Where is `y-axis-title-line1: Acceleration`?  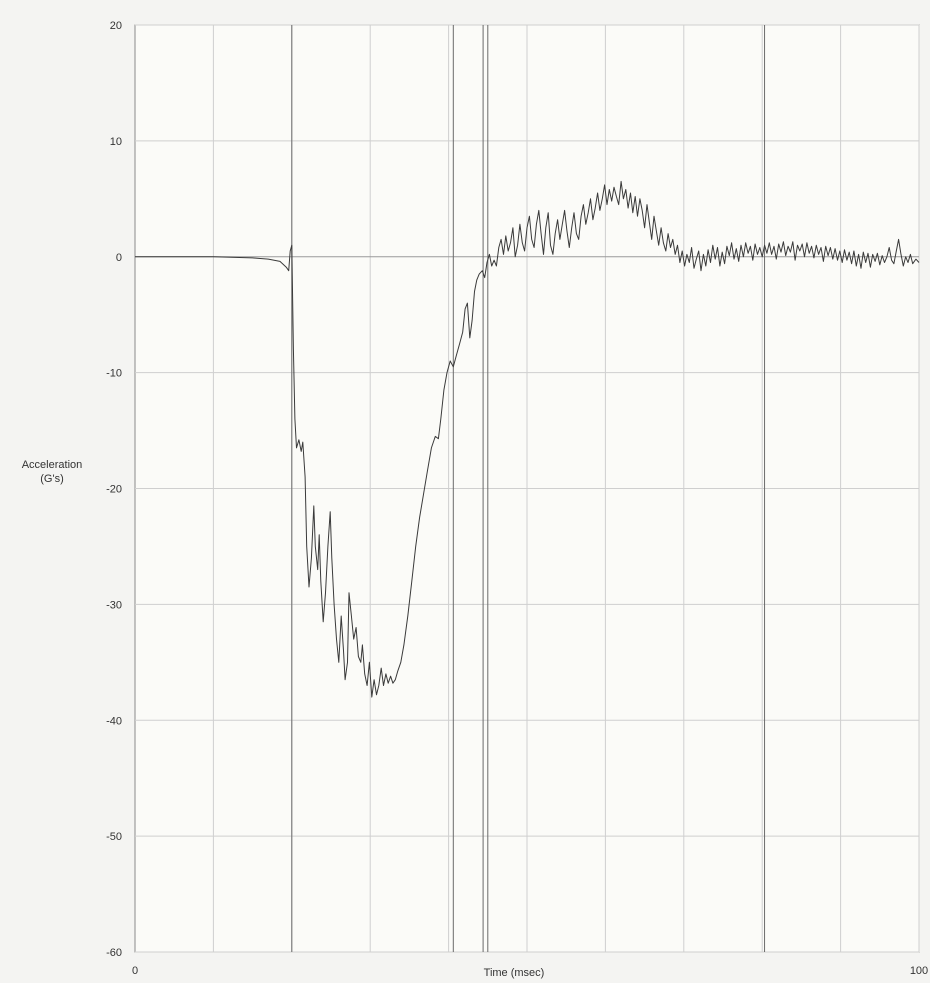
y-axis-title-line1: Acceleration is located at coordinates (52, 465).